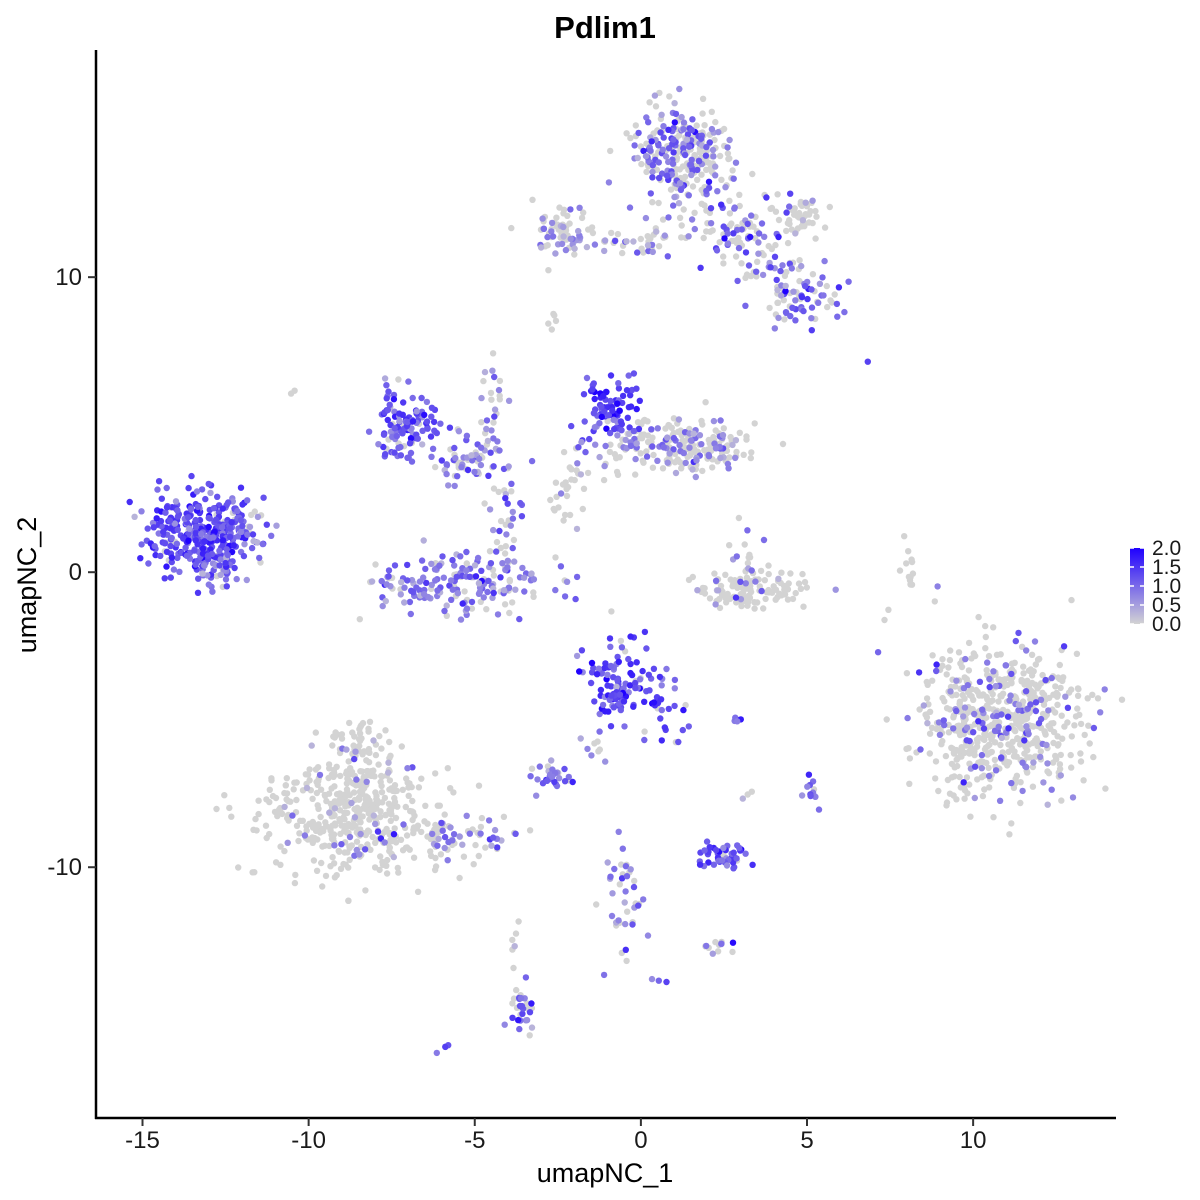  What do you see at coordinates (605, 27) in the screenshot?
I see `chart-title: Pdlim1` at bounding box center [605, 27].